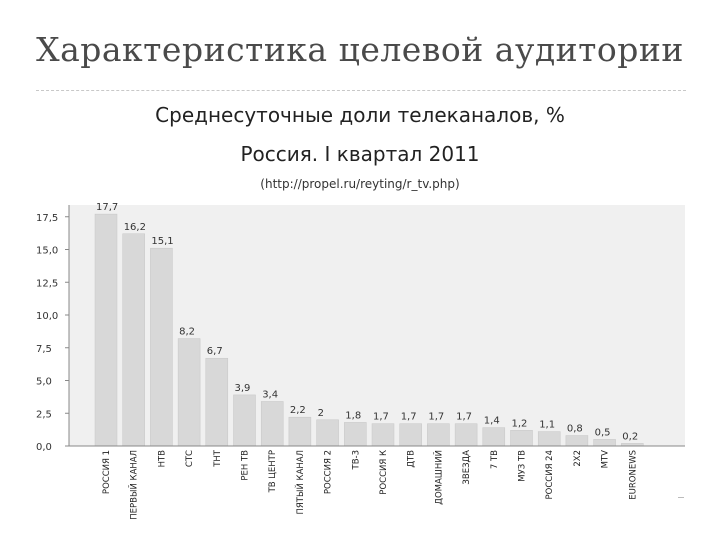  I want to click on data-label: 1,4, so click(492, 421).